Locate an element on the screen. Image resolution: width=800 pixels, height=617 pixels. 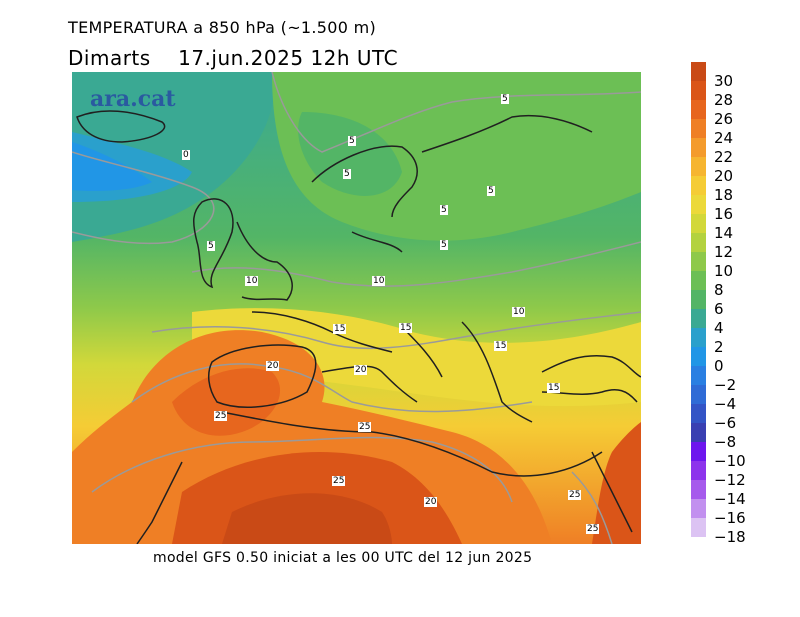
legend-label: 0 is located at coordinates (719, 366).